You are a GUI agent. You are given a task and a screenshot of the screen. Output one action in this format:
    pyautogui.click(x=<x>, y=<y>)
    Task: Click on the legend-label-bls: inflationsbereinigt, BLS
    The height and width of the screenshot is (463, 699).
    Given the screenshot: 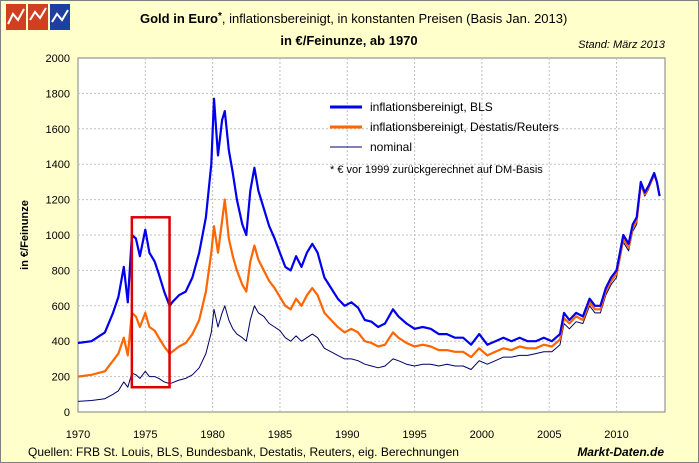 What is the action you would take?
    pyautogui.click(x=431, y=107)
    